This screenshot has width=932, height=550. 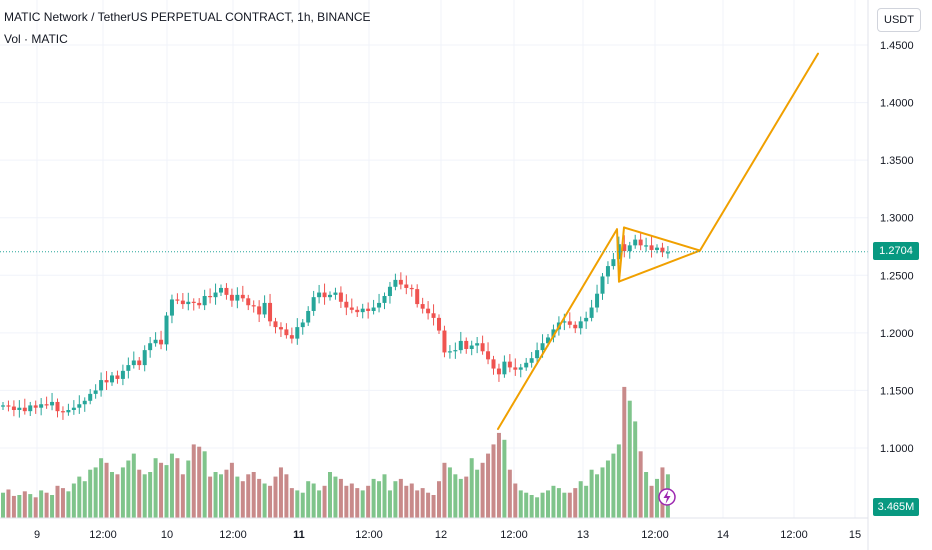 What do you see at coordinates (897, 161) in the screenshot?
I see `price-tick-label: 1.3500` at bounding box center [897, 161].